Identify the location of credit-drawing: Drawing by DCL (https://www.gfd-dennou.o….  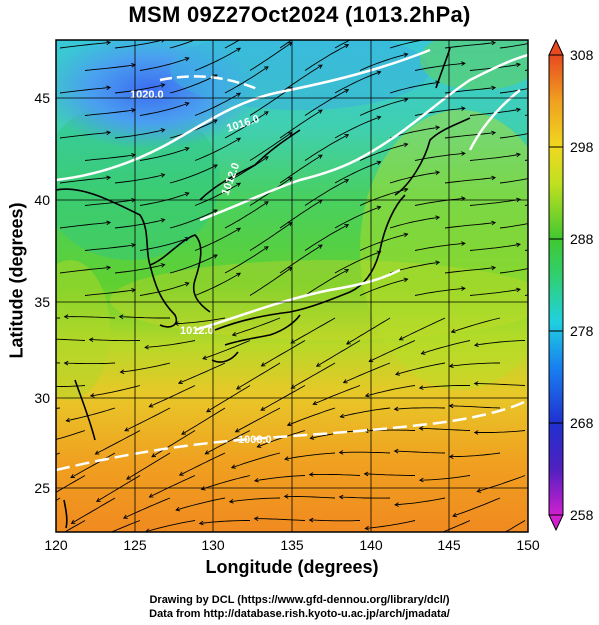
(299, 600).